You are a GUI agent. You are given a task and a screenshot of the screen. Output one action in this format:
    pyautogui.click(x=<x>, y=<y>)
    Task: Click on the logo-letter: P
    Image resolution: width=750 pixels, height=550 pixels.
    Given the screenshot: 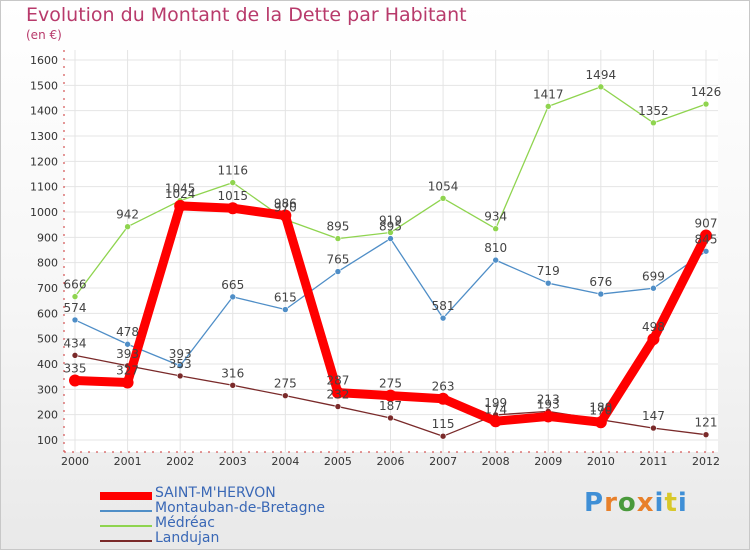 What is the action you would take?
    pyautogui.click(x=594, y=503)
    